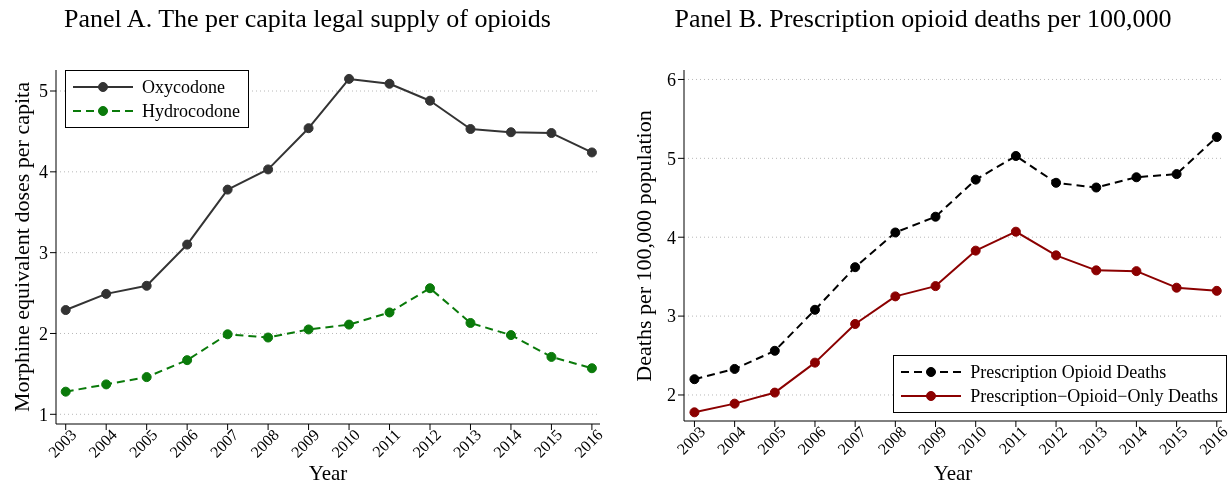 Image resolution: width=1231 pixels, height=485 pixels. Describe the element at coordinates (671, 79) in the screenshot. I see `y-tick-label: 6` at that location.